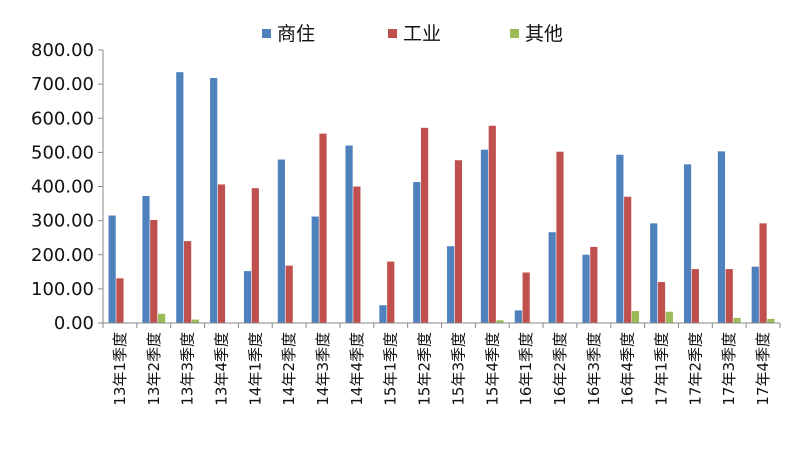 The image size is (800, 464). What do you see at coordinates (695, 369) in the screenshot?
I see `x-tick-label: 17年2季度` at bounding box center [695, 369].